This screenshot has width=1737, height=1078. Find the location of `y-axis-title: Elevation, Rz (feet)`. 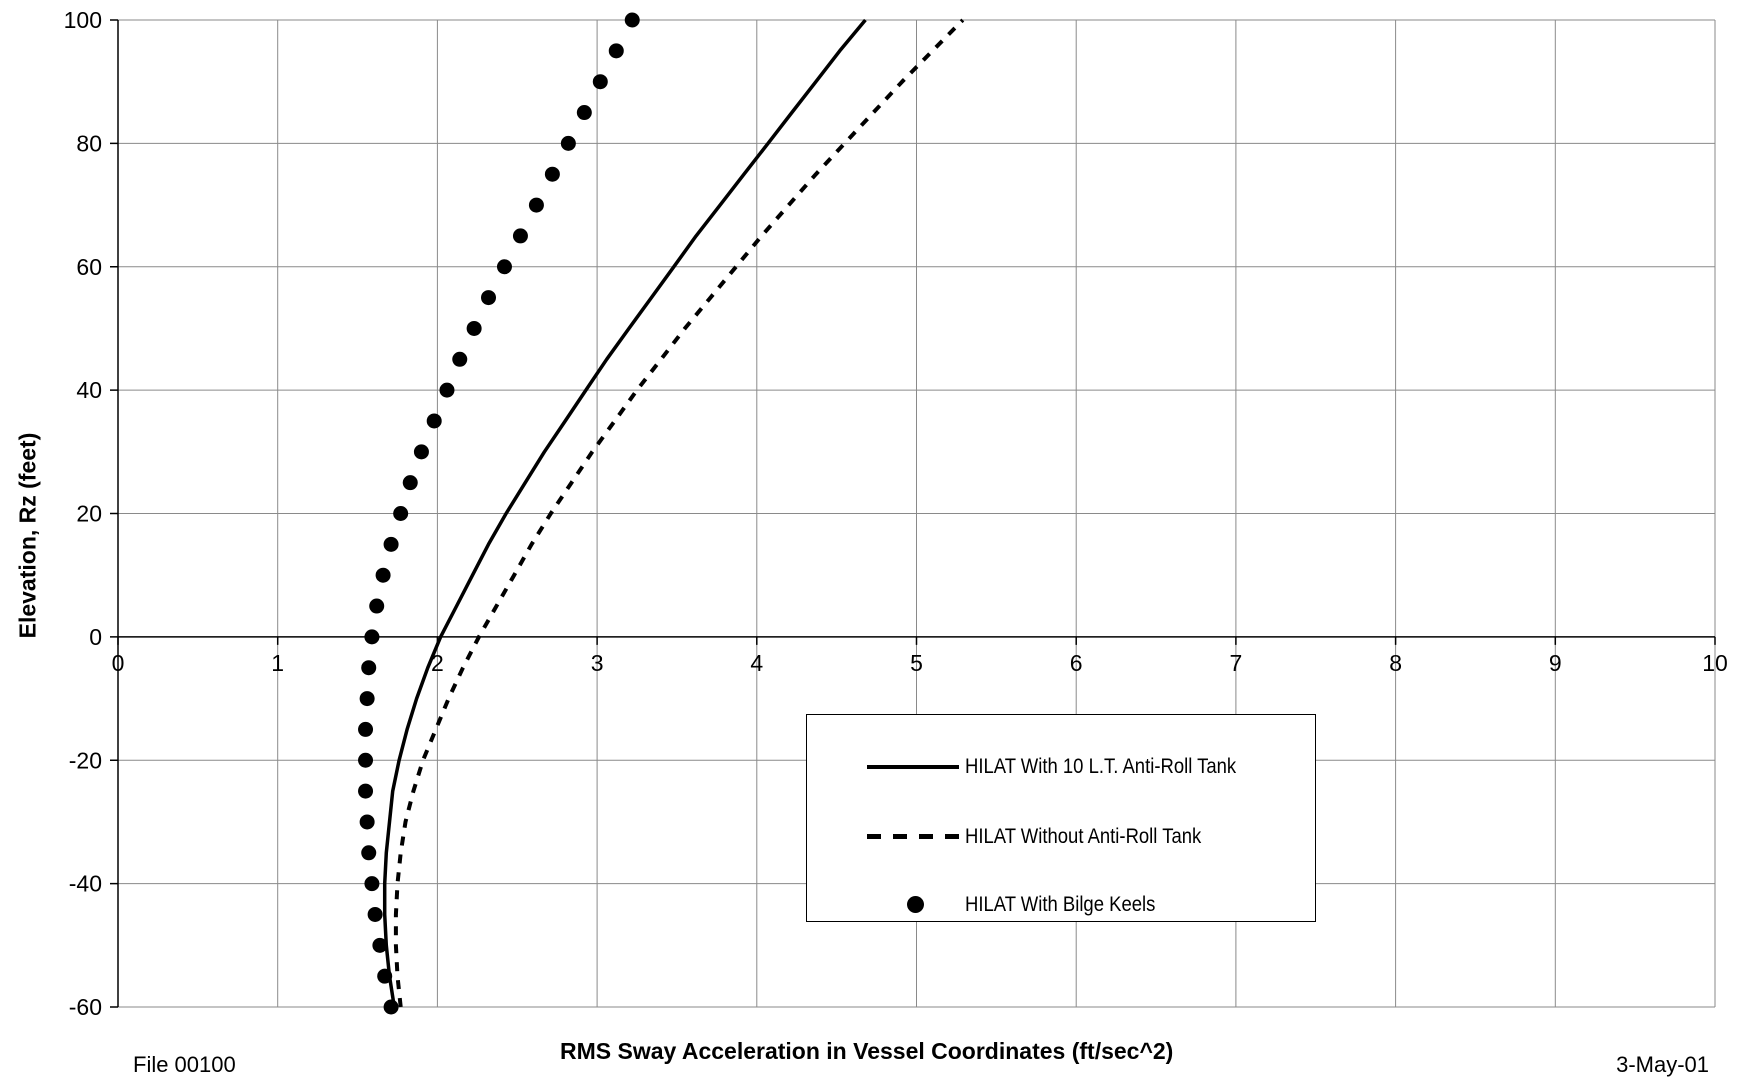

y-axis-title: Elevation, Rz (feet) is located at coordinates (27, 535).